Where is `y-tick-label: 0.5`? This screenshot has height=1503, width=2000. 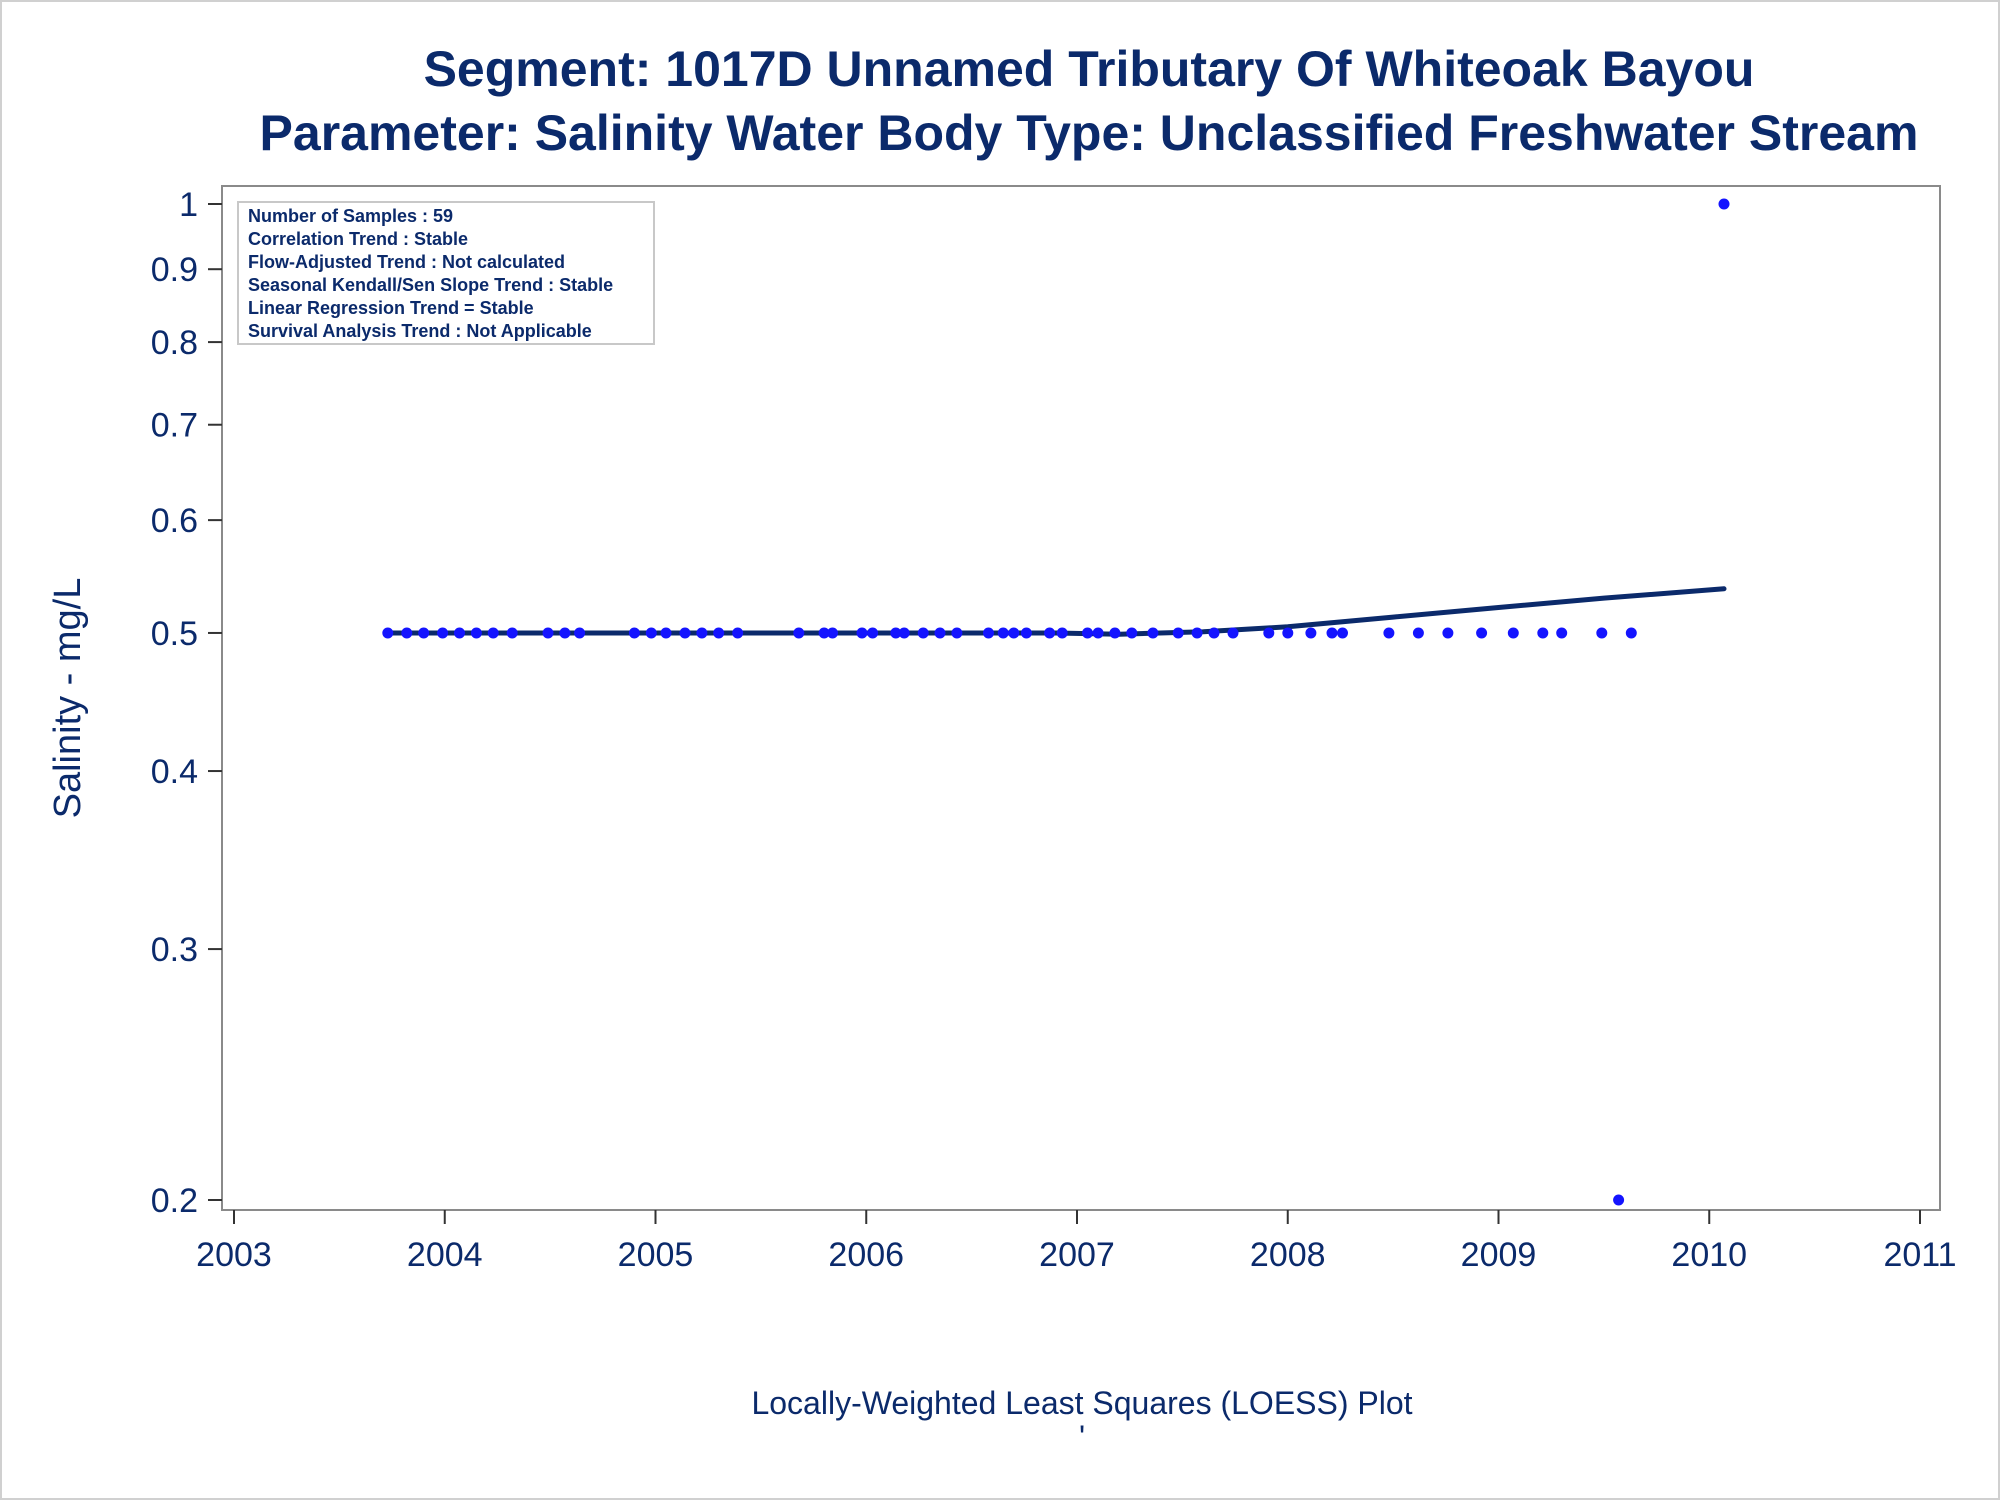 y-tick-label: 0.5 is located at coordinates (174, 634).